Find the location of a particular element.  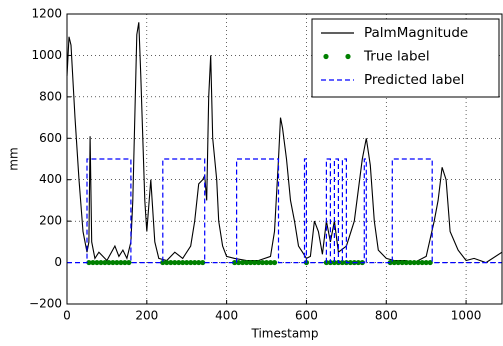

x-tick-label: 1000 is located at coordinates (466, 316).